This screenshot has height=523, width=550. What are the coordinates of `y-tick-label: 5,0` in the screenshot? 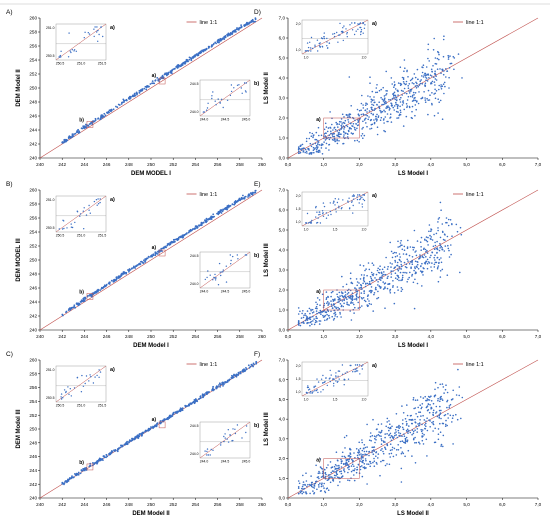 It's located at (282, 399).